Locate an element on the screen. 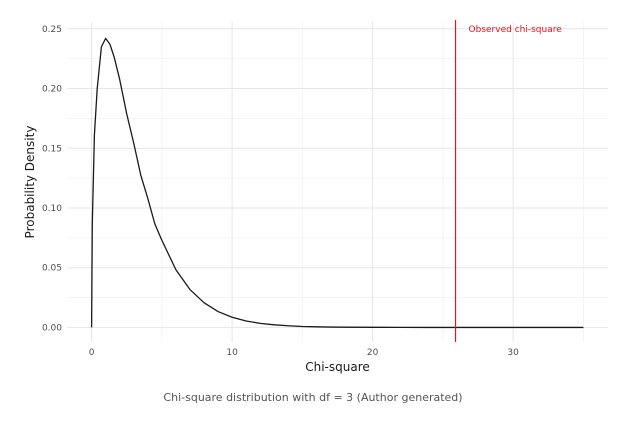 The image size is (626, 421). x-tick-label: 10 is located at coordinates (232, 353).